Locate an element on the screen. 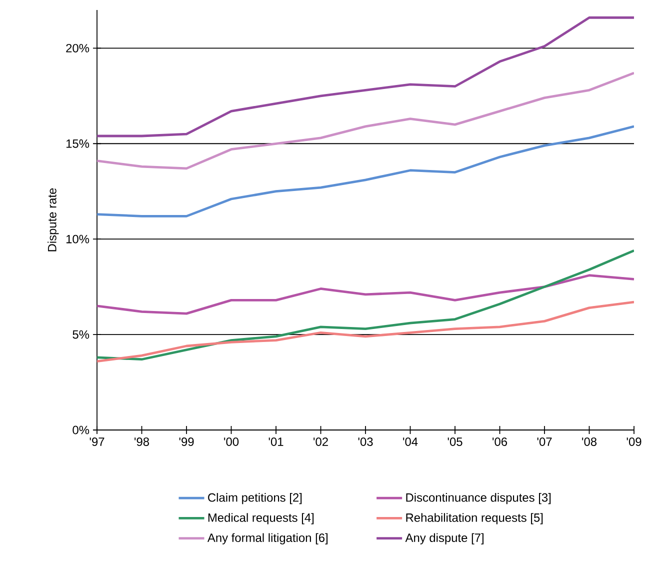 The height and width of the screenshot is (574, 662). y-tick-label: 10% is located at coordinates (78, 239).